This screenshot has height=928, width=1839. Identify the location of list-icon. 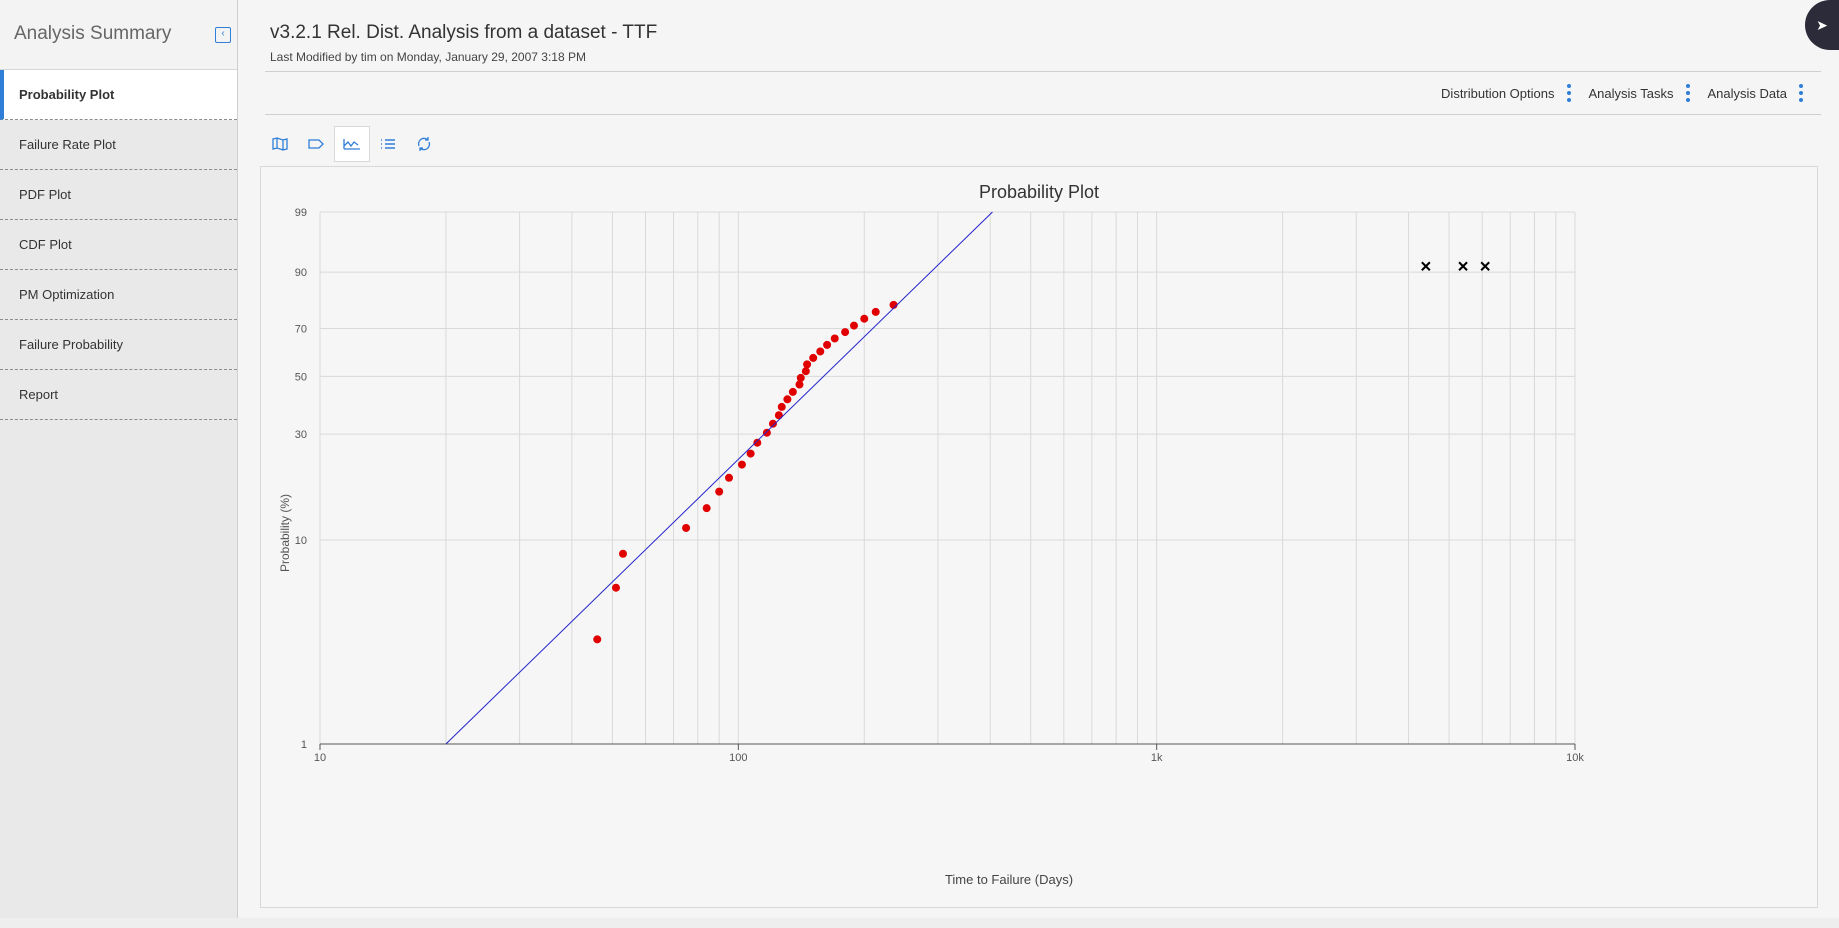
(388, 144).